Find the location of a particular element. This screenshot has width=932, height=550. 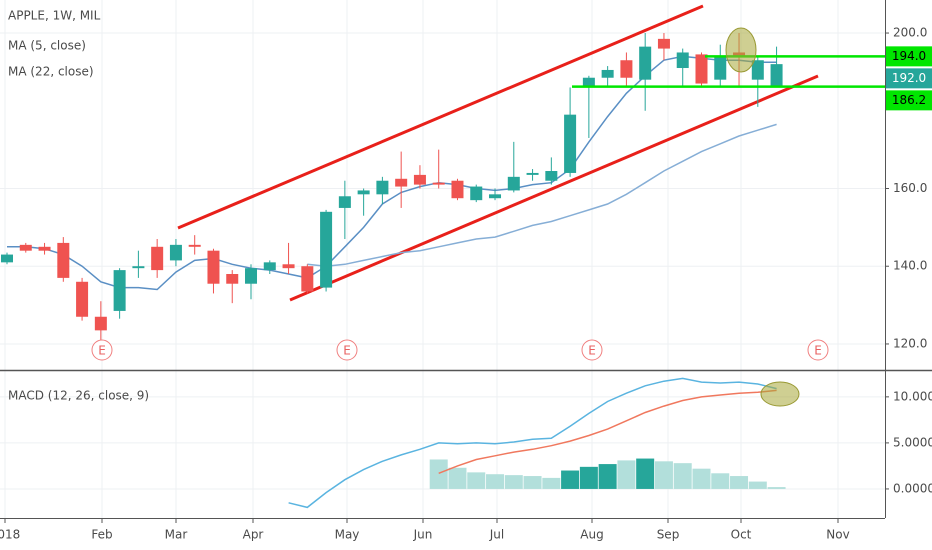

price-label: 194.0 is located at coordinates (909, 56).